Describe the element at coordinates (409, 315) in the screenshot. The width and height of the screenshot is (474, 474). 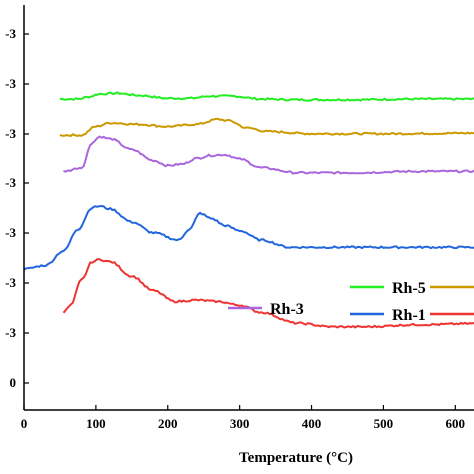
I see `legend-label: Rh-1` at that location.